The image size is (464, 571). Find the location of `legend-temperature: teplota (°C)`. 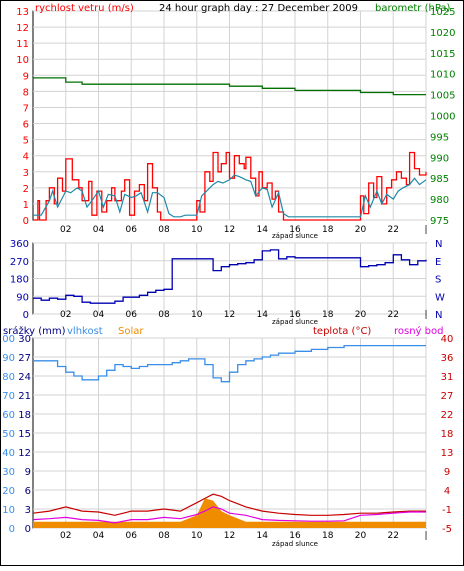

legend-temperature: teplota (°C) is located at coordinates (342, 331).